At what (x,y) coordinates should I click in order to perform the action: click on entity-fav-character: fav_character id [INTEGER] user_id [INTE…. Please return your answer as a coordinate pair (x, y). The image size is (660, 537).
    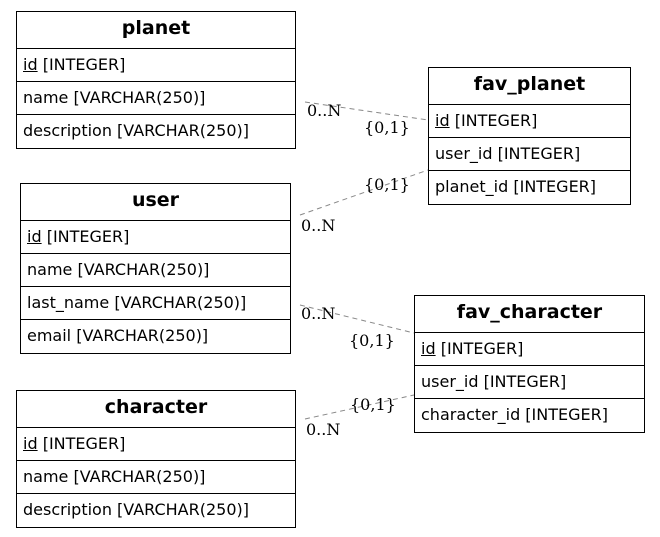
    Looking at the image, I should click on (529, 364).